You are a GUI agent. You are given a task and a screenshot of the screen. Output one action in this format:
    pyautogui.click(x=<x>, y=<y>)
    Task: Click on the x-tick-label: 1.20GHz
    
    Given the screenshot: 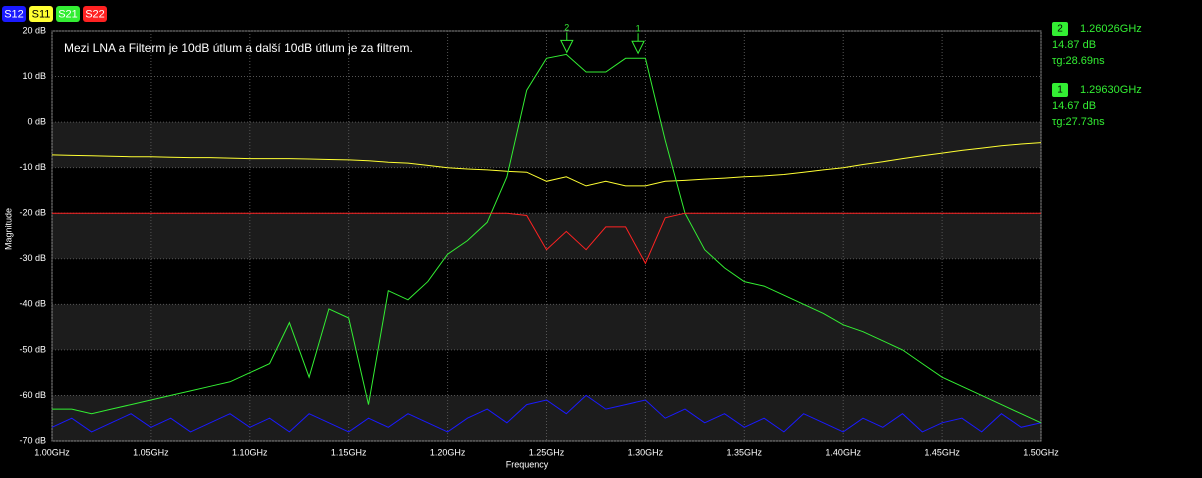 What is the action you would take?
    pyautogui.click(x=448, y=452)
    